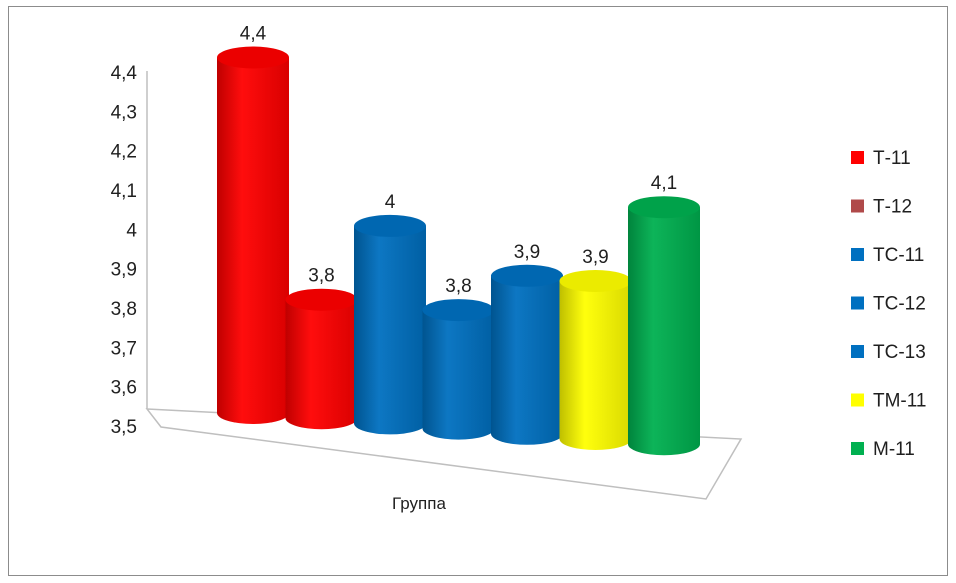  I want to click on legend-item-ТМ-11: ТМ-11, so click(888, 401).